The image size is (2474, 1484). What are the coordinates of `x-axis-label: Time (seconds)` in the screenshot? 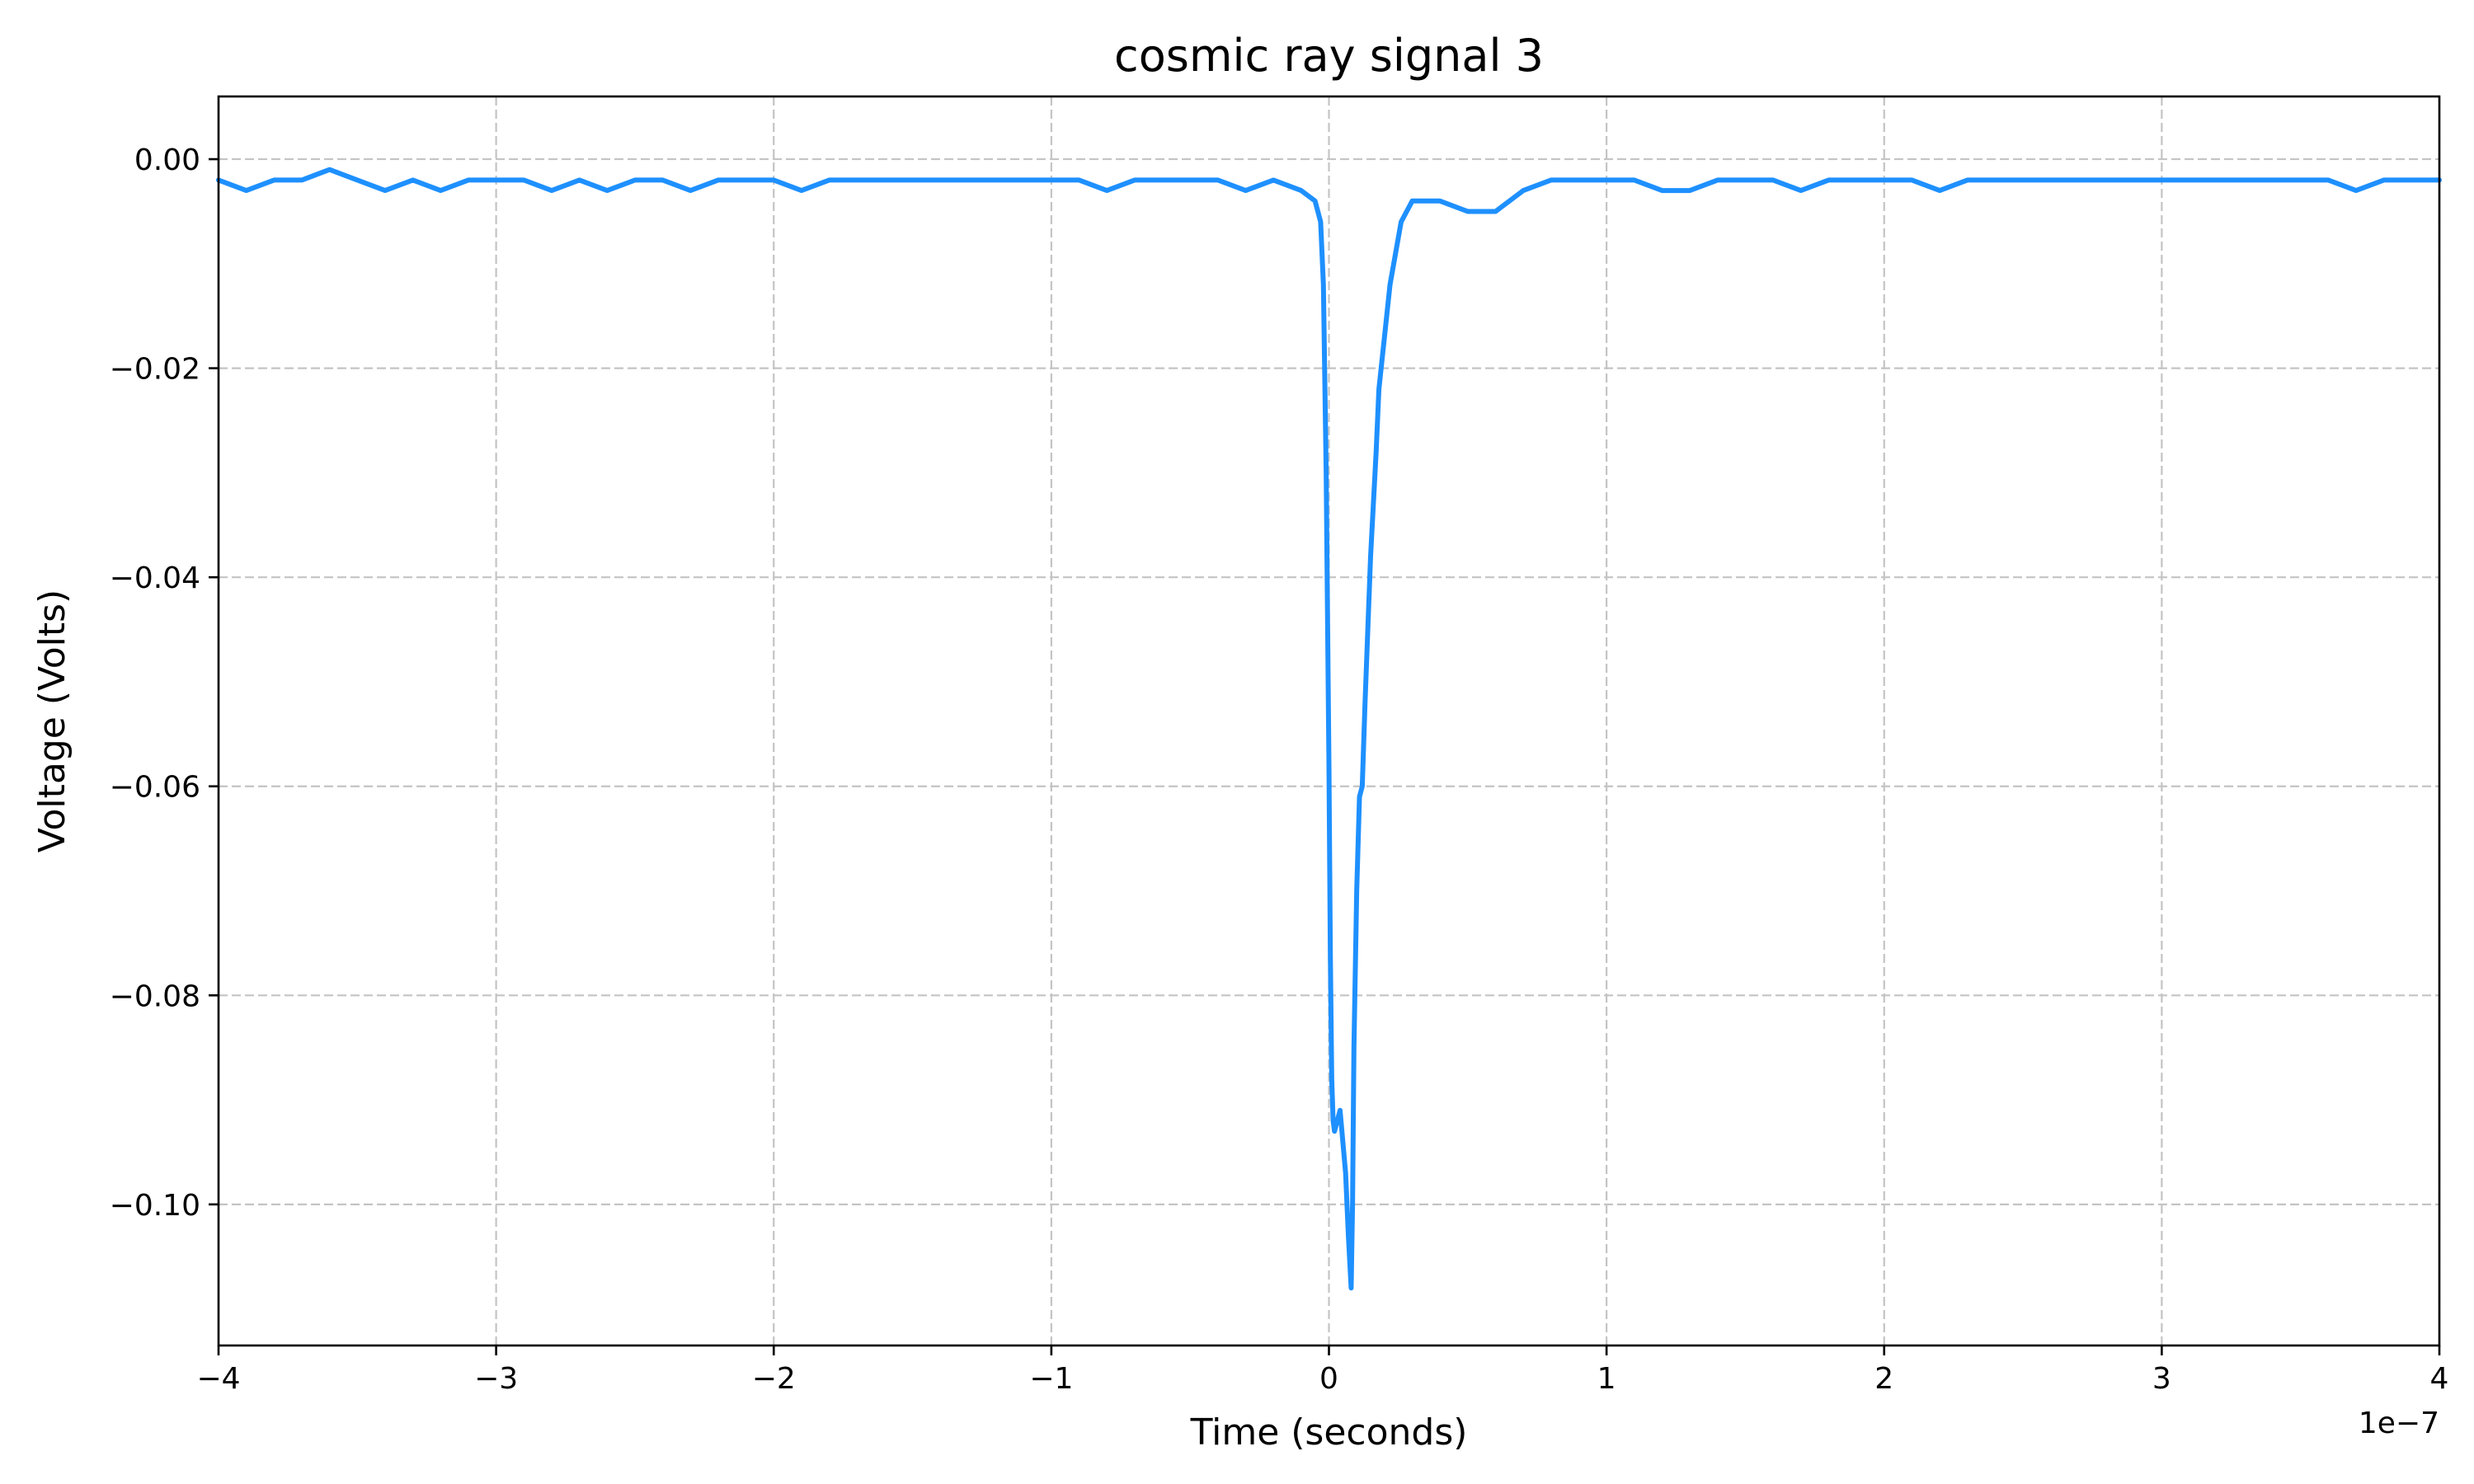 It's located at (1329, 1432).